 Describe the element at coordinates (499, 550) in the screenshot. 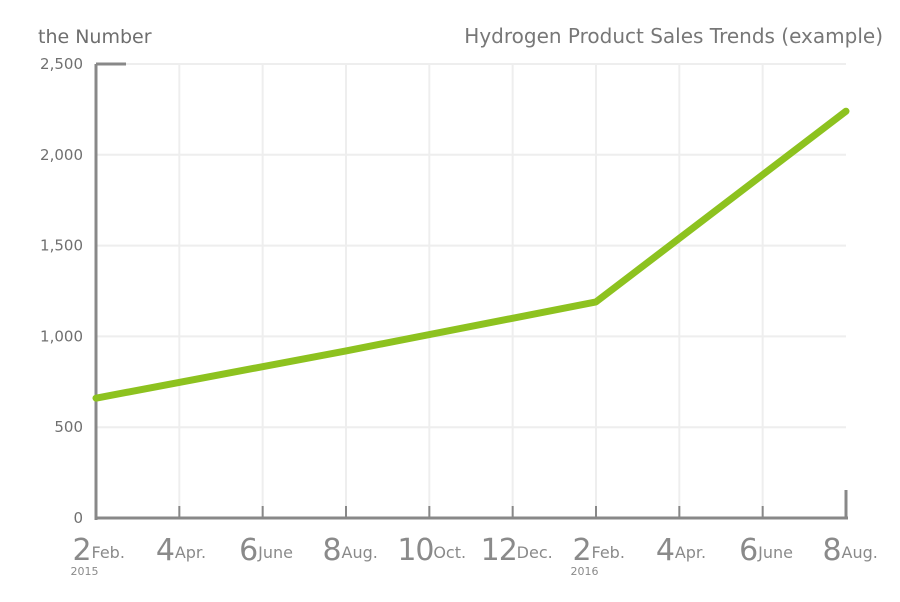

I see `x-tick-number: 12` at that location.